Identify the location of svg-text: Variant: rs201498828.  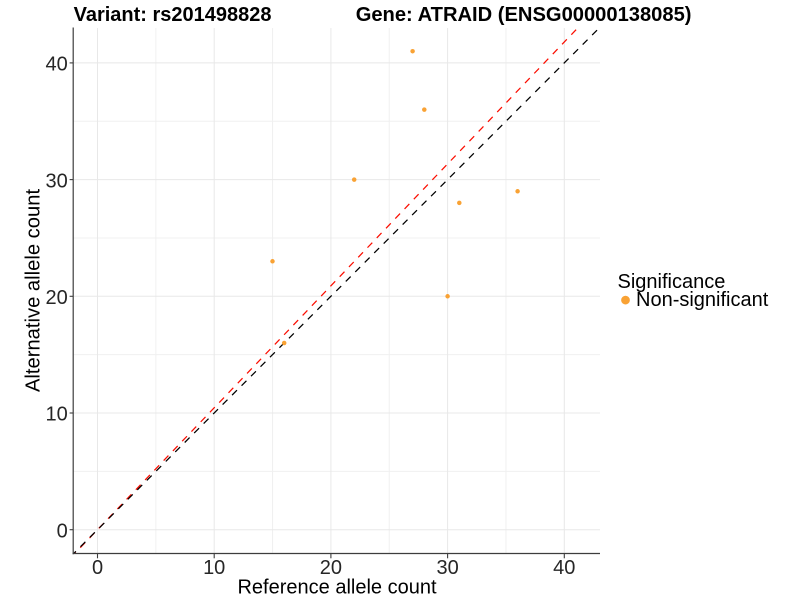
(173, 15).